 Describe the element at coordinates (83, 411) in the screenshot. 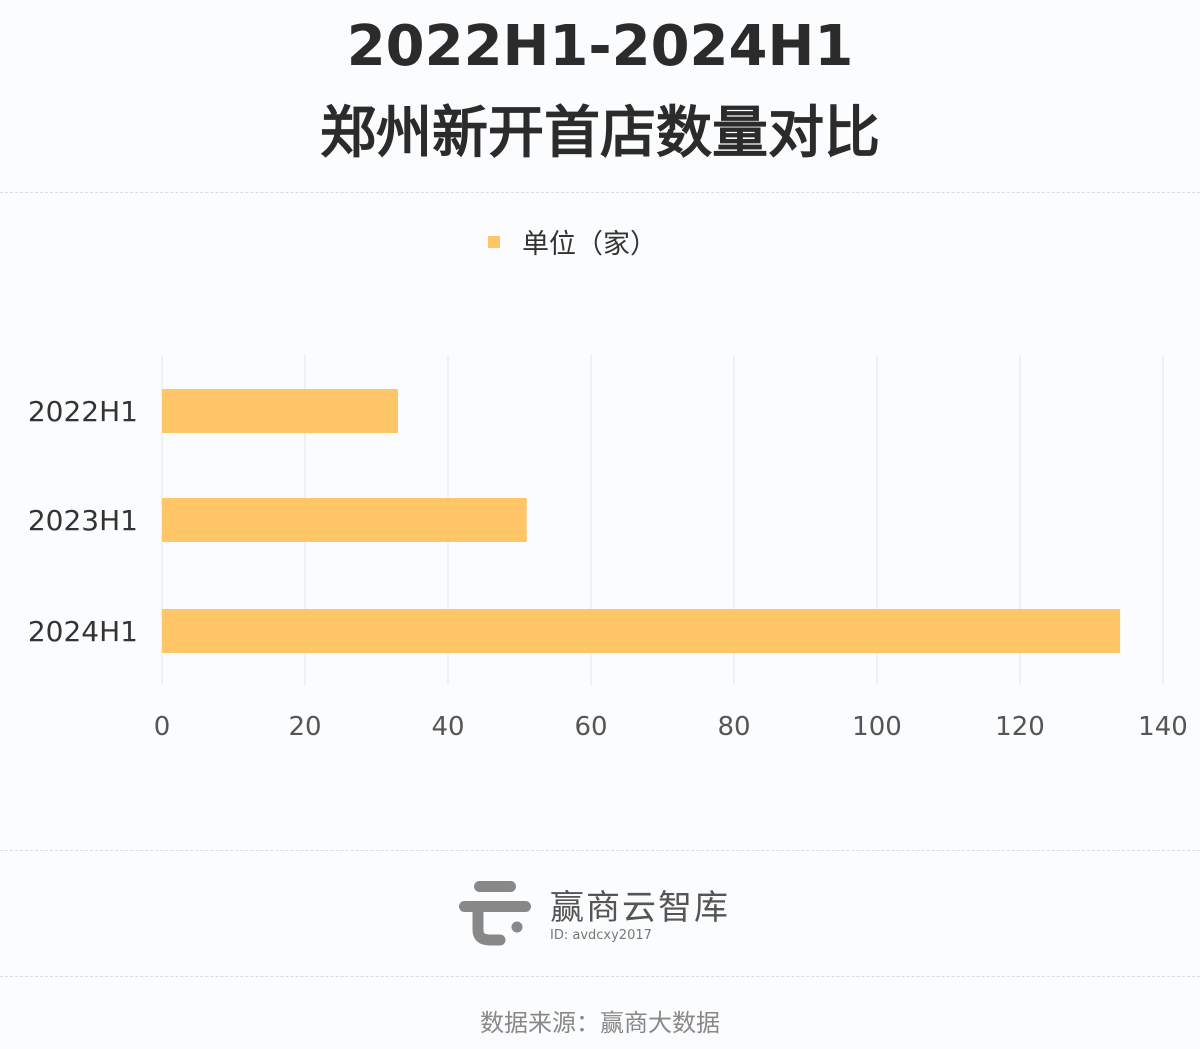

I see `y-category-label: 2022H1` at that location.